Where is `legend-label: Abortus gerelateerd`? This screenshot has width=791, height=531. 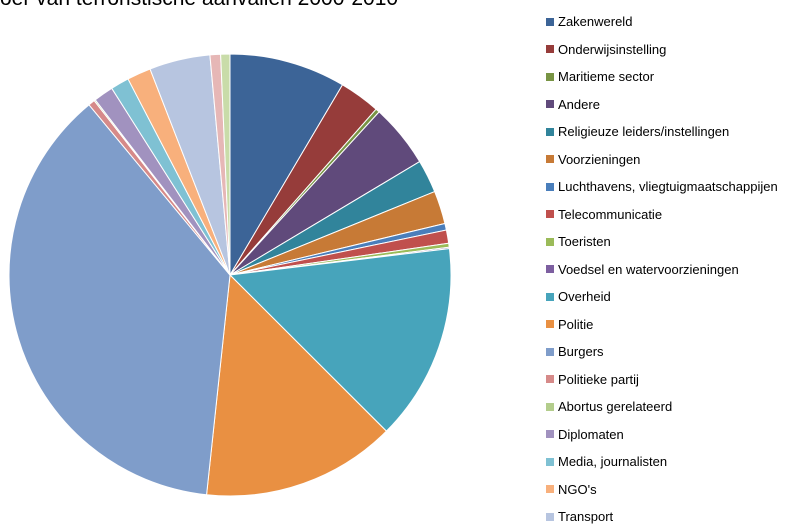
legend-label: Abortus gerelateerd is located at coordinates (615, 407).